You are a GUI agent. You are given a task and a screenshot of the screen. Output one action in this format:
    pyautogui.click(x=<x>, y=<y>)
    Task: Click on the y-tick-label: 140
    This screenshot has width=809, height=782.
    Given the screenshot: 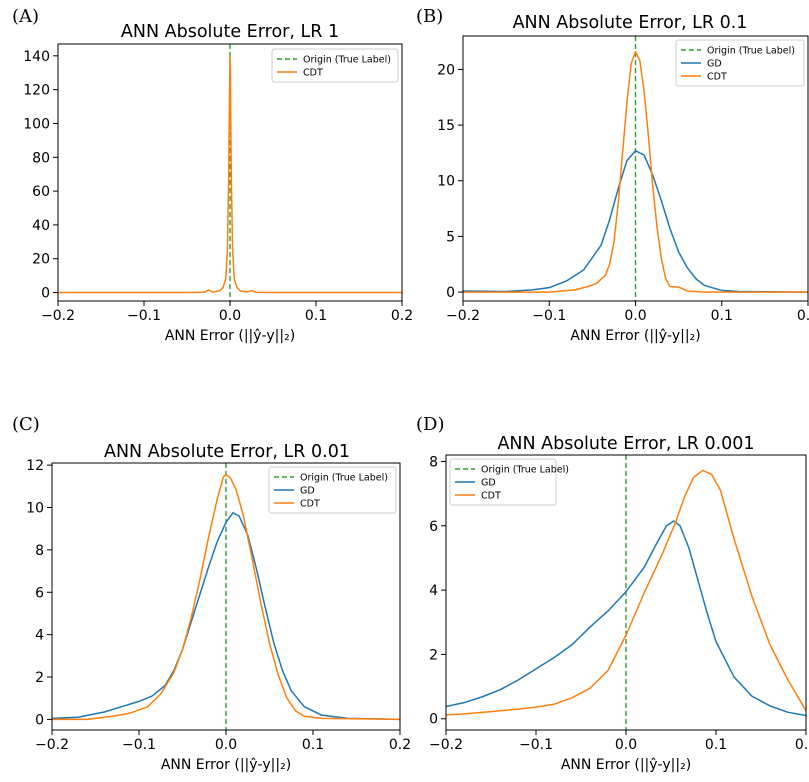 What is the action you would take?
    pyautogui.click(x=36, y=57)
    